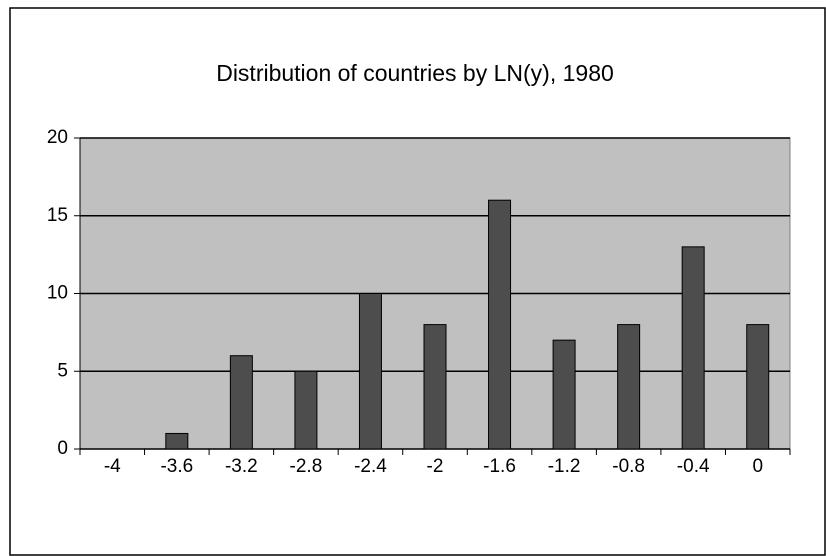 The width and height of the screenshot is (826, 556). I want to click on y-tick-label: 15, so click(57, 215).